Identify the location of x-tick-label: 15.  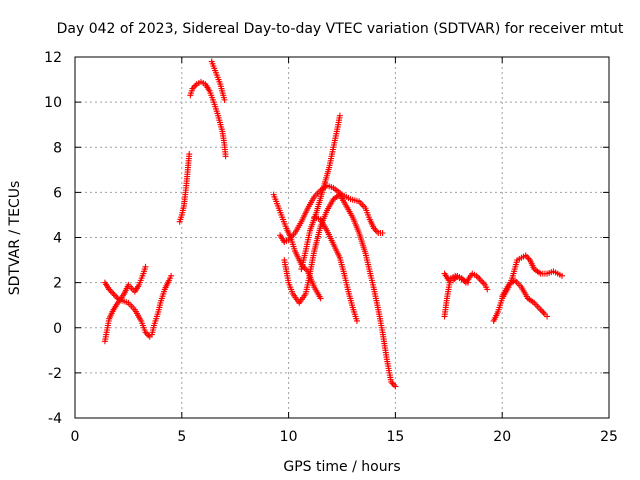
(395, 437).